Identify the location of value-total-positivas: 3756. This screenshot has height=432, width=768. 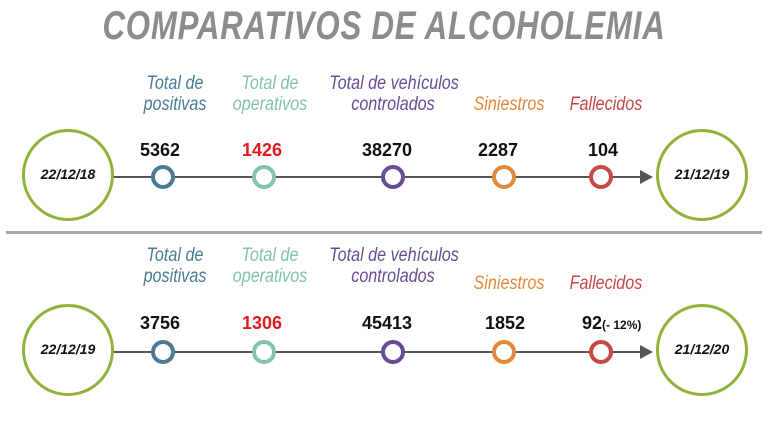
(160, 323).